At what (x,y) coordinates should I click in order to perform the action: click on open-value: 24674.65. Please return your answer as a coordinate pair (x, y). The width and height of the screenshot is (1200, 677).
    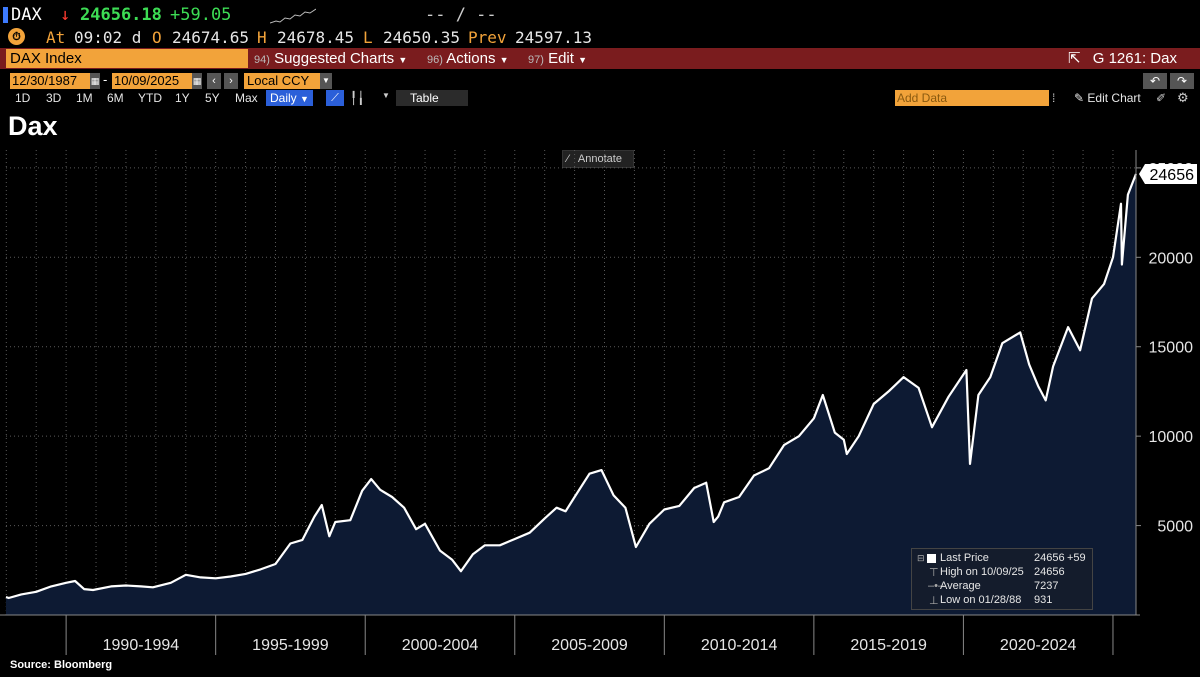
    Looking at the image, I should click on (211, 37).